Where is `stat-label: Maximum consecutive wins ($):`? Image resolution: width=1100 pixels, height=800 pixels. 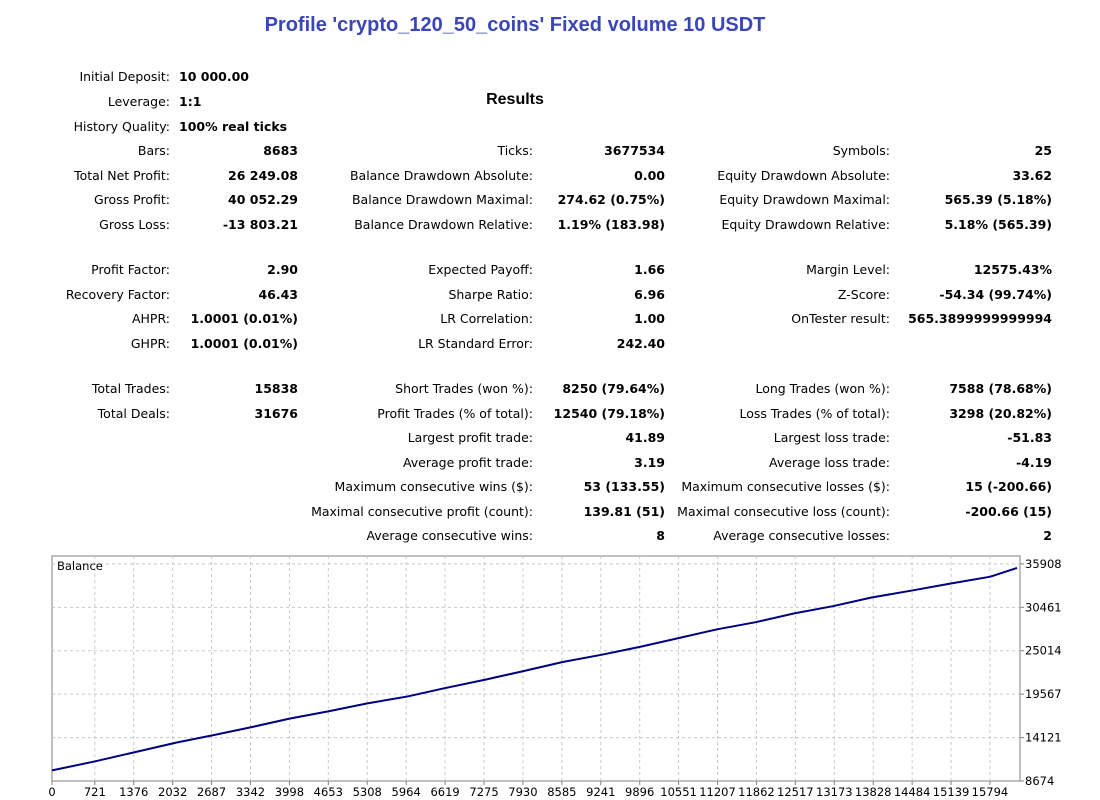 stat-label: Maximum consecutive wins ($): is located at coordinates (433, 486).